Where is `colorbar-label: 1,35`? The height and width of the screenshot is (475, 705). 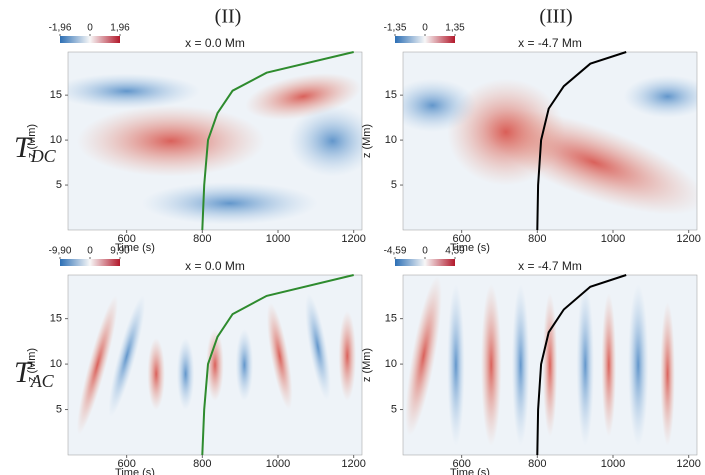 colorbar-label: 1,35 is located at coordinates (455, 28).